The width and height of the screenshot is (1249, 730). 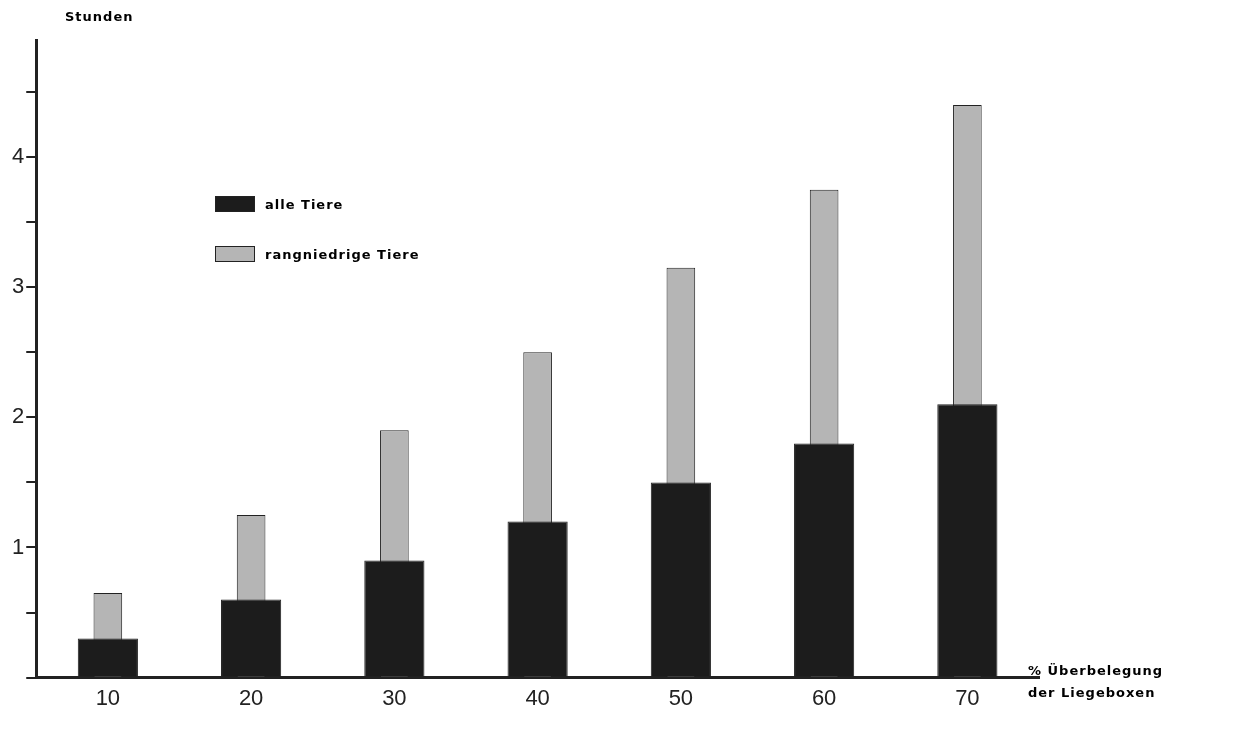 I want to click on y-tick-label: 3, so click(x=18, y=286).